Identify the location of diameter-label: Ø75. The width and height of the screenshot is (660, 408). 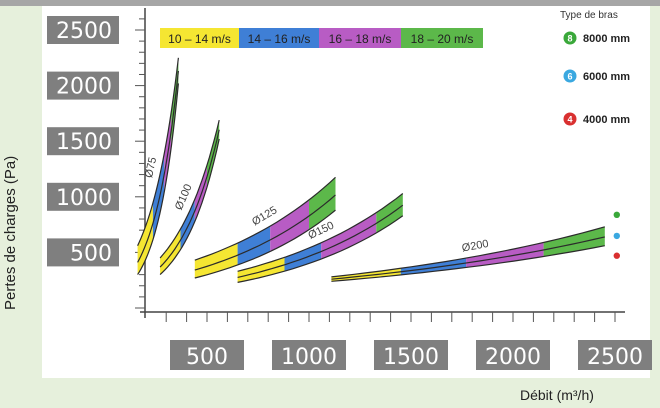
(151, 167).